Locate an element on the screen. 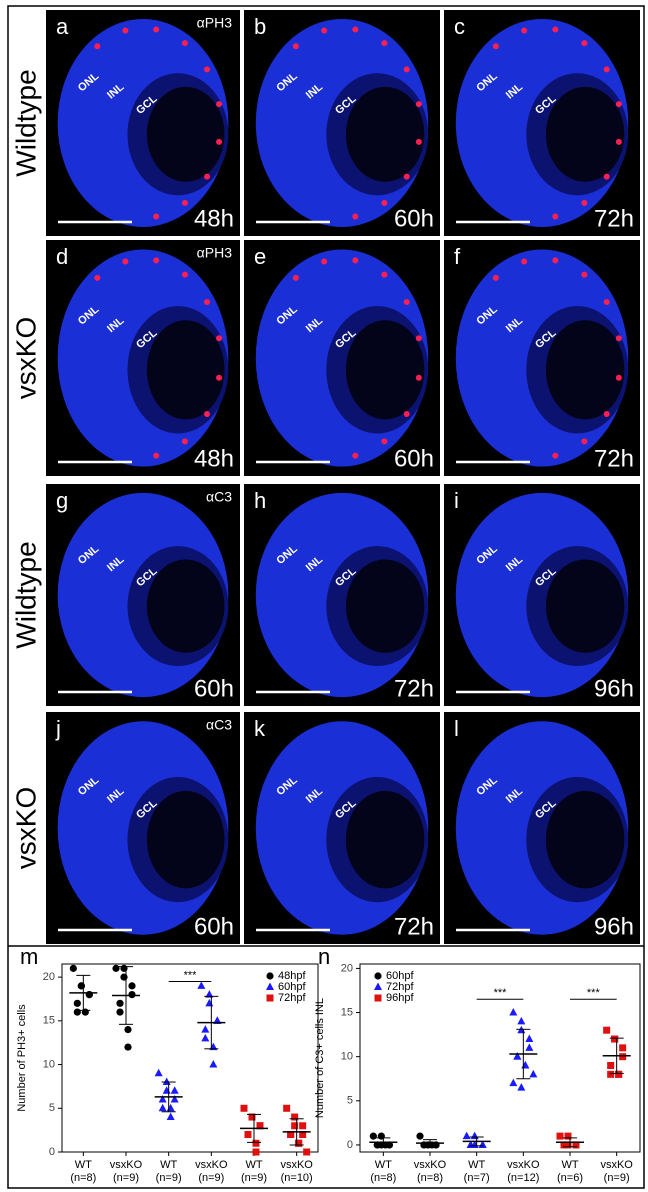 The height and width of the screenshot is (1192, 648). significance-label: *** is located at coordinates (191, 975).